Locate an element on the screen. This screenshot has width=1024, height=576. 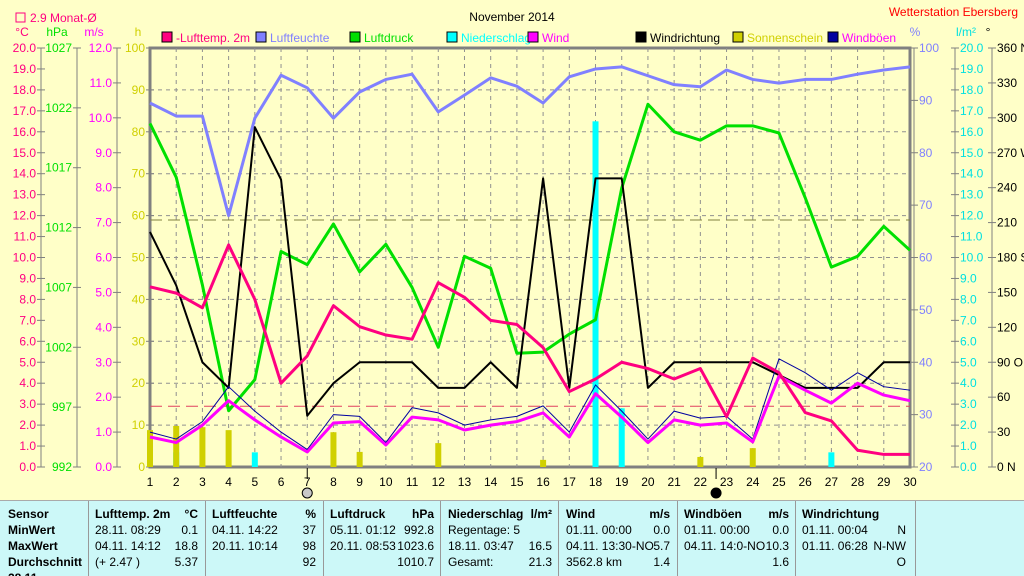
axis-label-wind: 12.0 is located at coordinates (101, 48).